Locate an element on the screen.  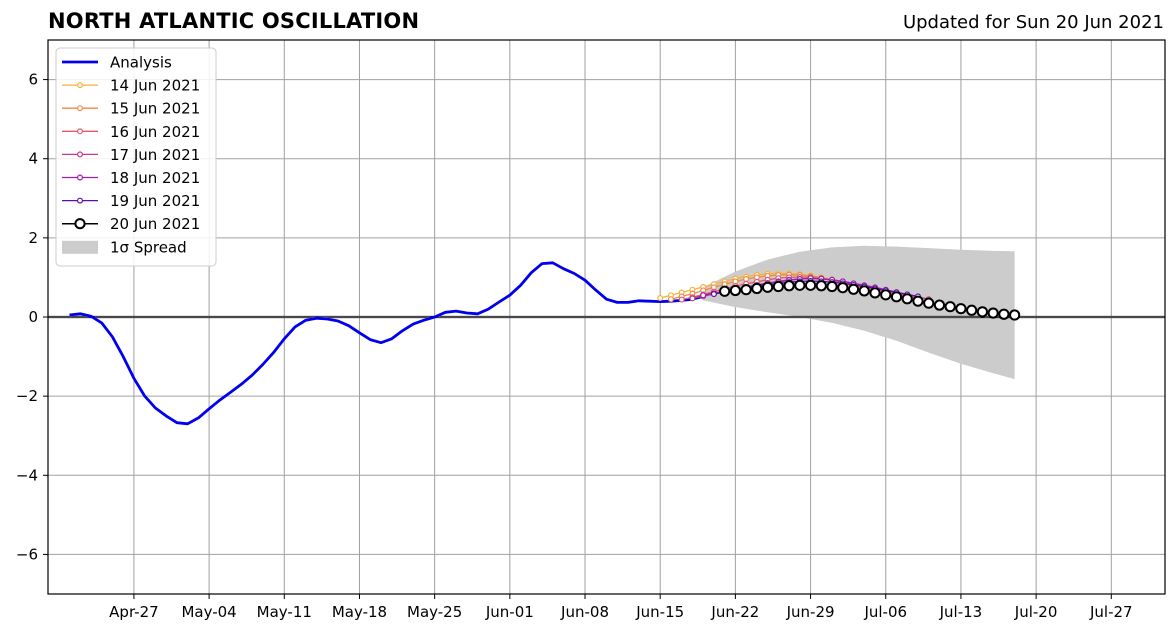
legend-label: 20 Jun 2021 is located at coordinates (155, 224).